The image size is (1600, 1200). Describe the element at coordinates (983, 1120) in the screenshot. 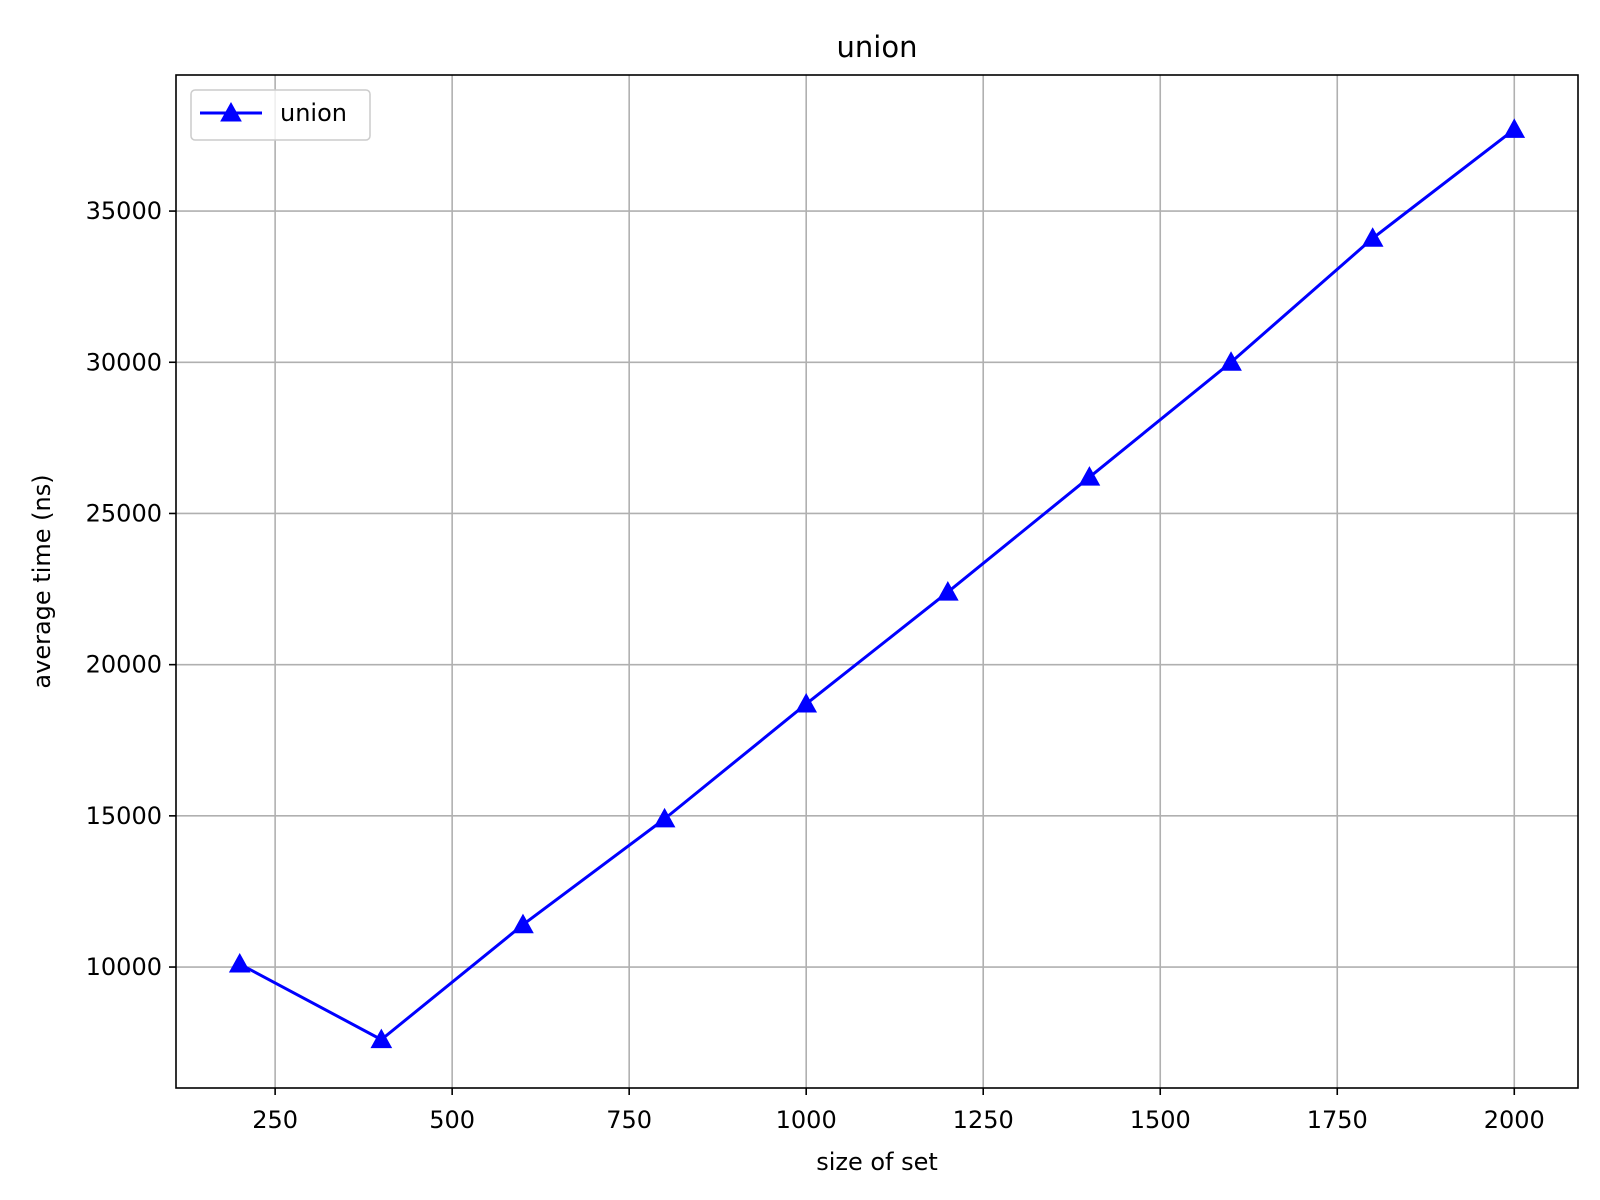

I see `x-tick-label: 1250` at that location.